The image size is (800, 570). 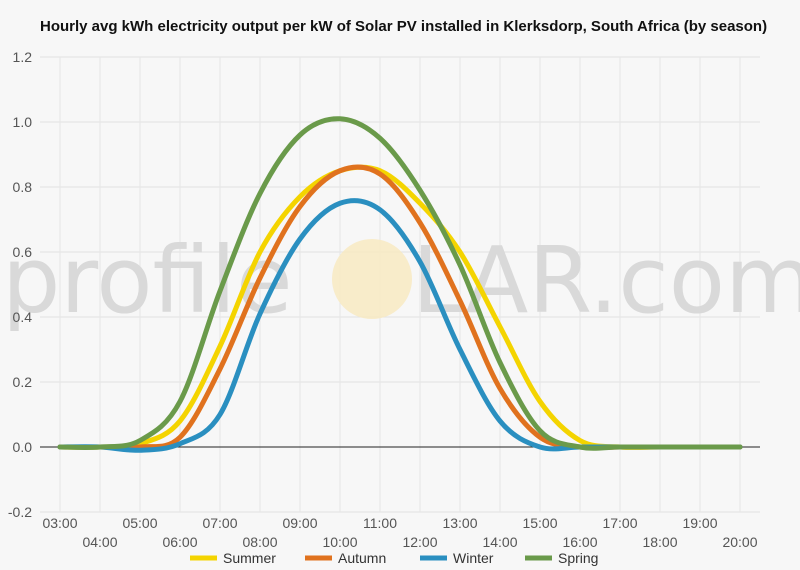 I want to click on x-tick-label: 16:00, so click(x=579, y=542).